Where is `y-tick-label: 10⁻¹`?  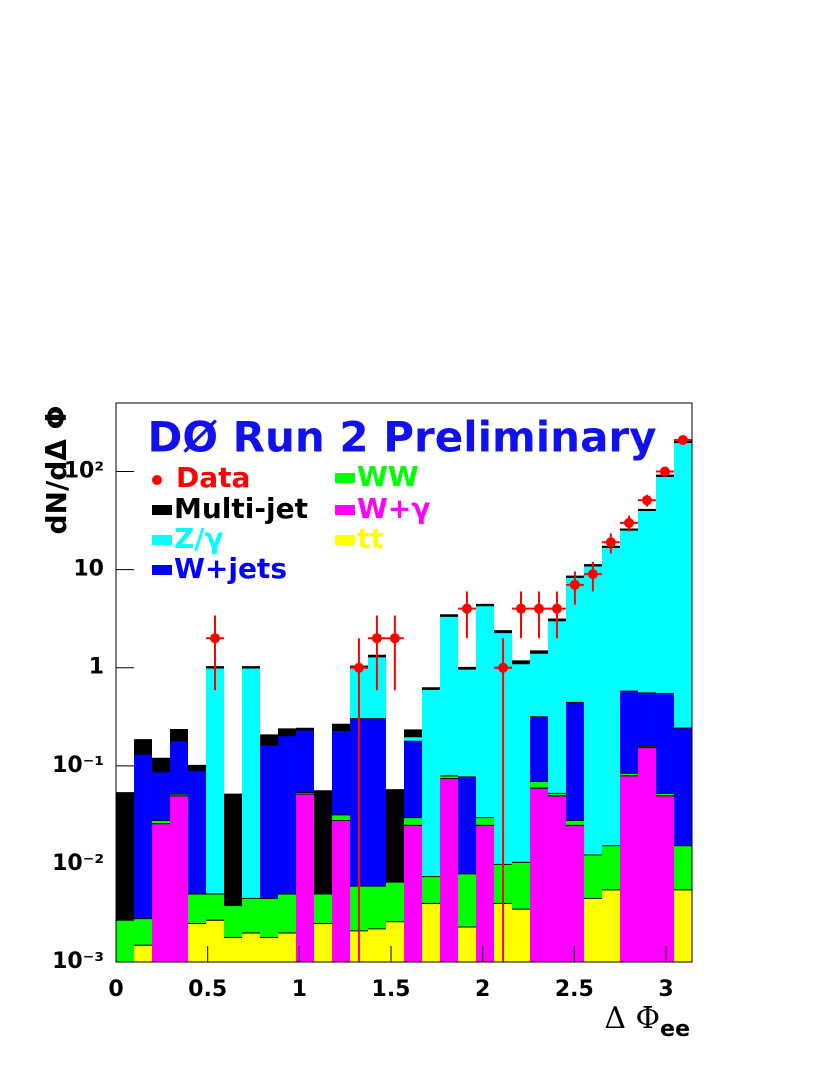
y-tick-label: 10⁻¹ is located at coordinates (78, 765).